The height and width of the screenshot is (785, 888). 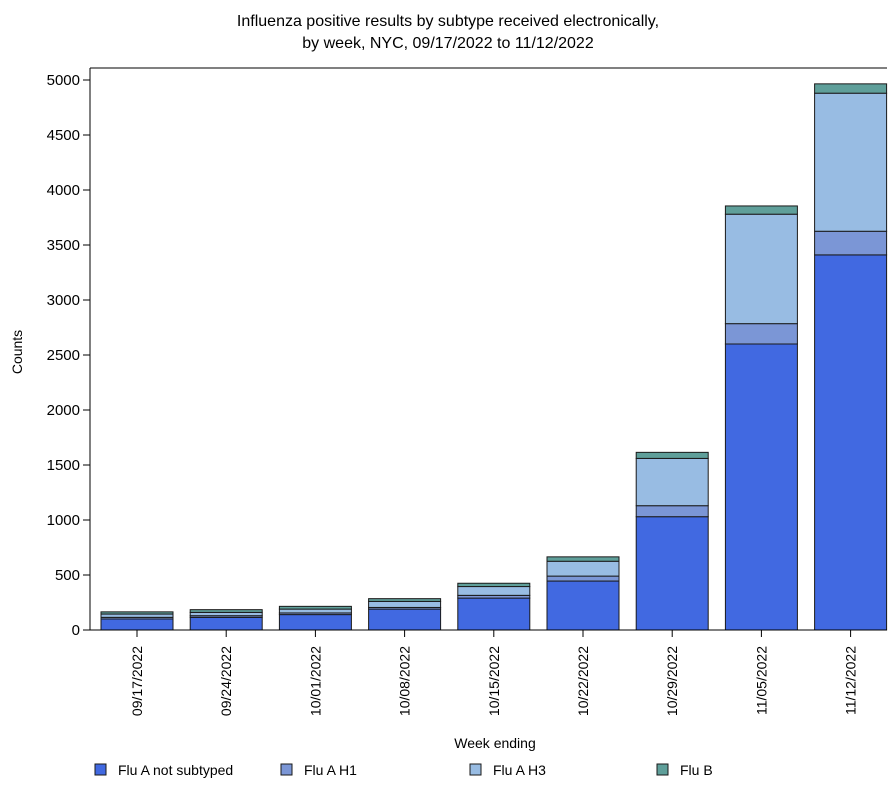 I want to click on x-tick-label: 10/15/2022, so click(x=494, y=681).